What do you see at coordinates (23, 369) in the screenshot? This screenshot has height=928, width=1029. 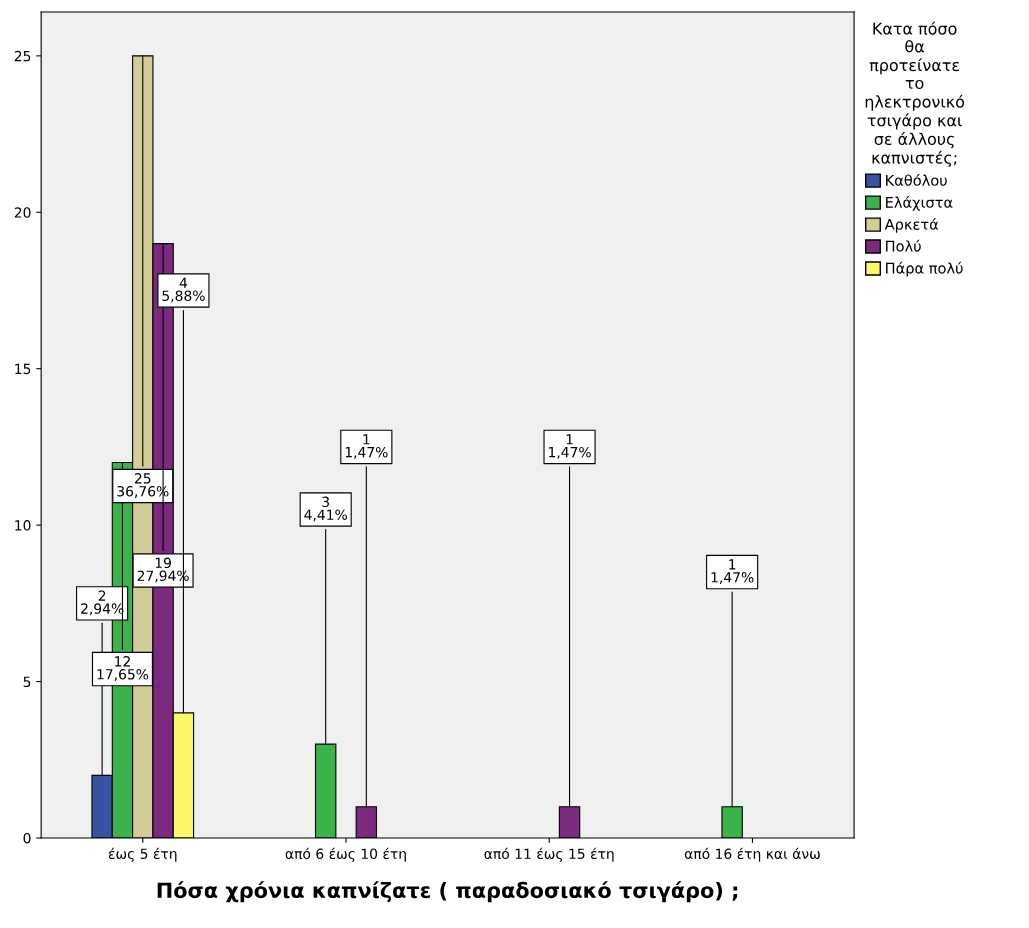 I see `y-tick-label: 15` at bounding box center [23, 369].